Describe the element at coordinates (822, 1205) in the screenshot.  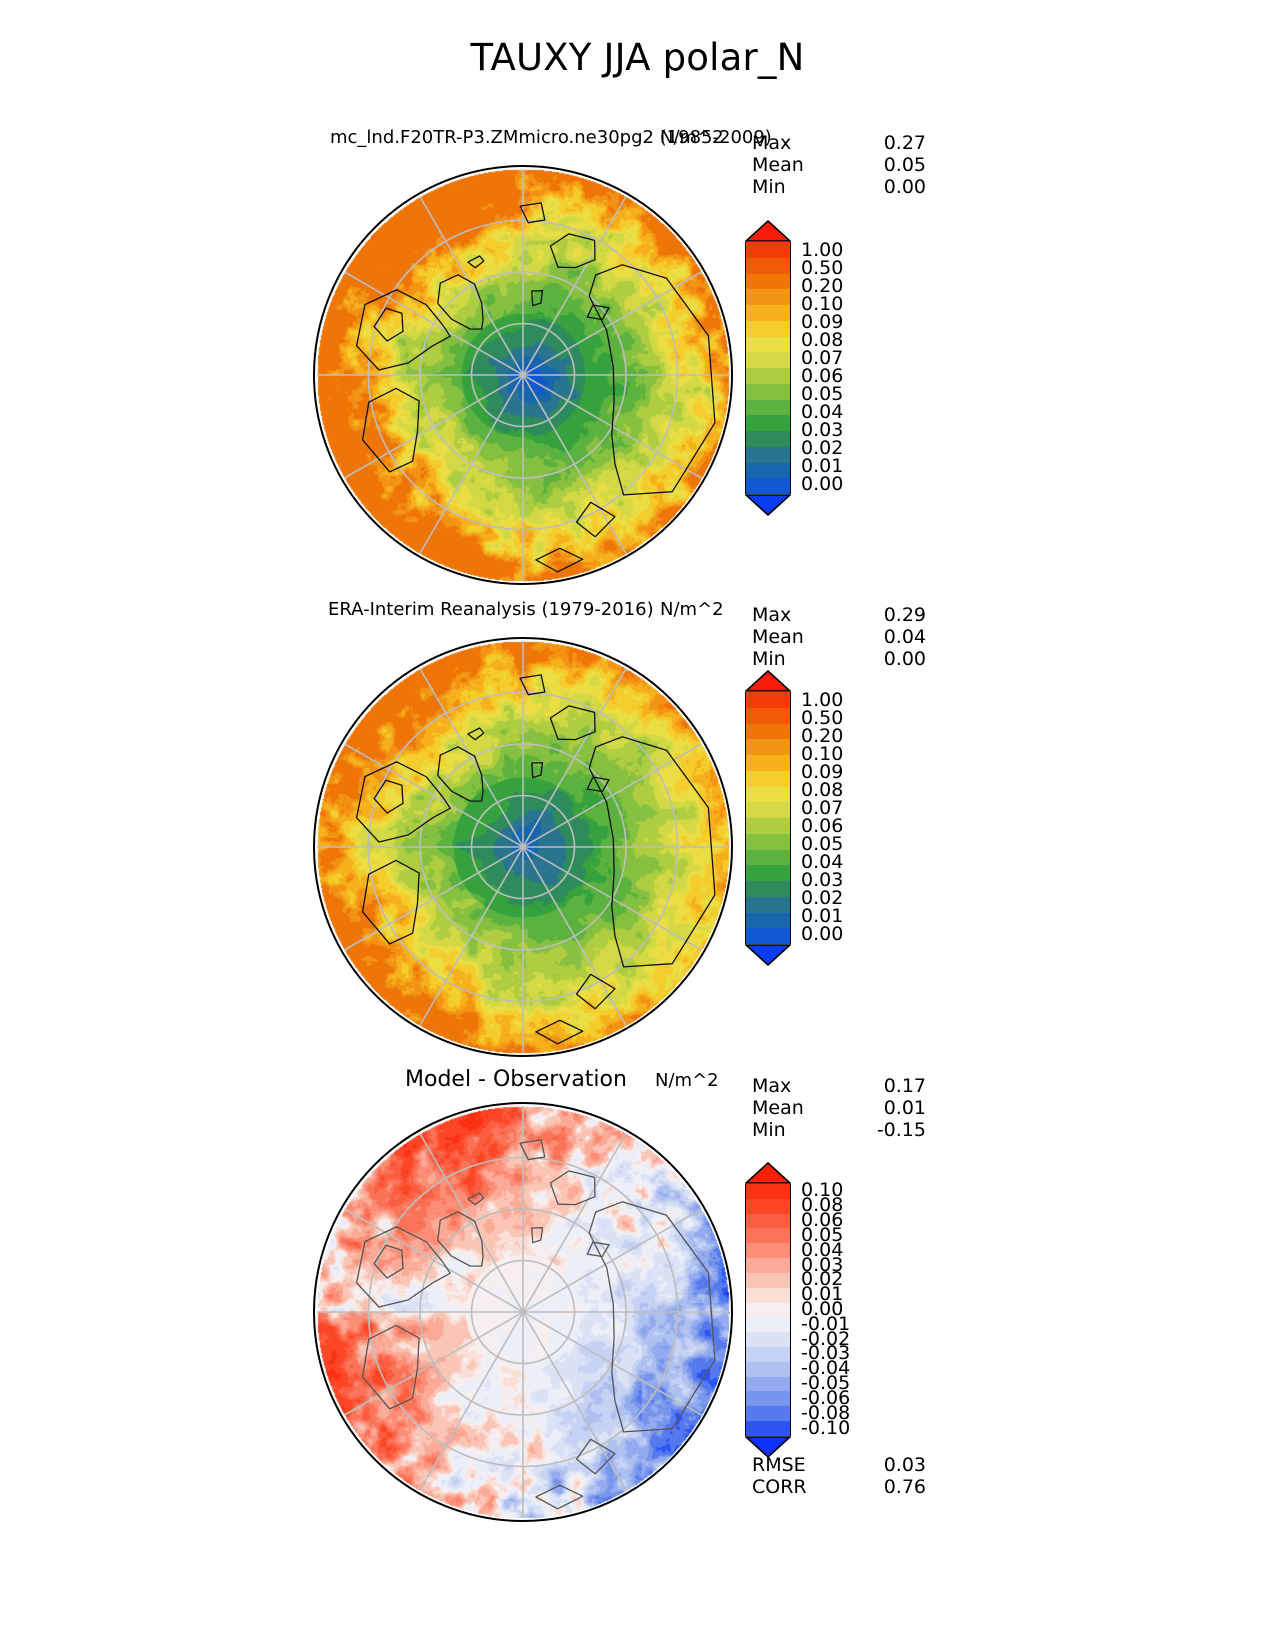
I see `colorbar-tick-label: 0.08` at that location.